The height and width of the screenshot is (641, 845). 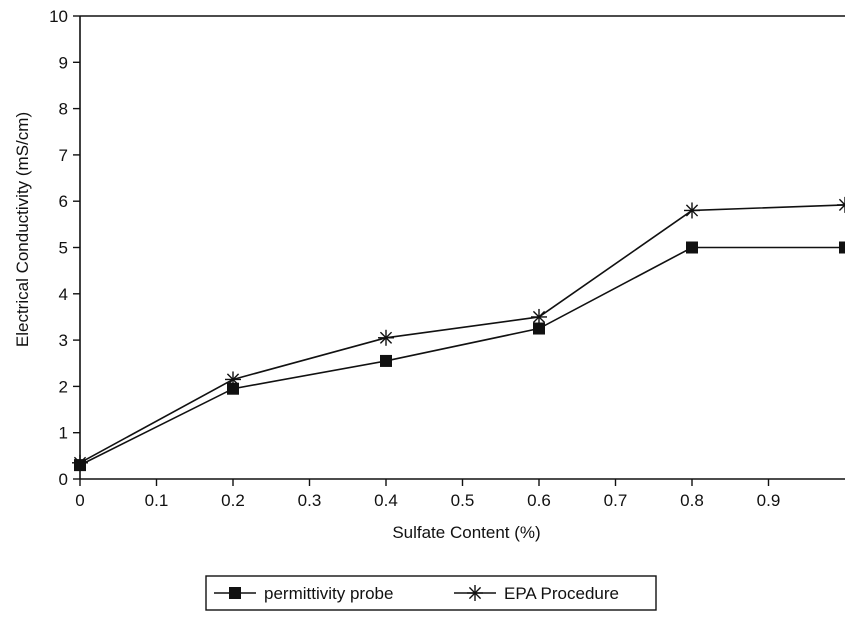 What do you see at coordinates (63, 433) in the screenshot?
I see `y-tick-label: 1` at bounding box center [63, 433].